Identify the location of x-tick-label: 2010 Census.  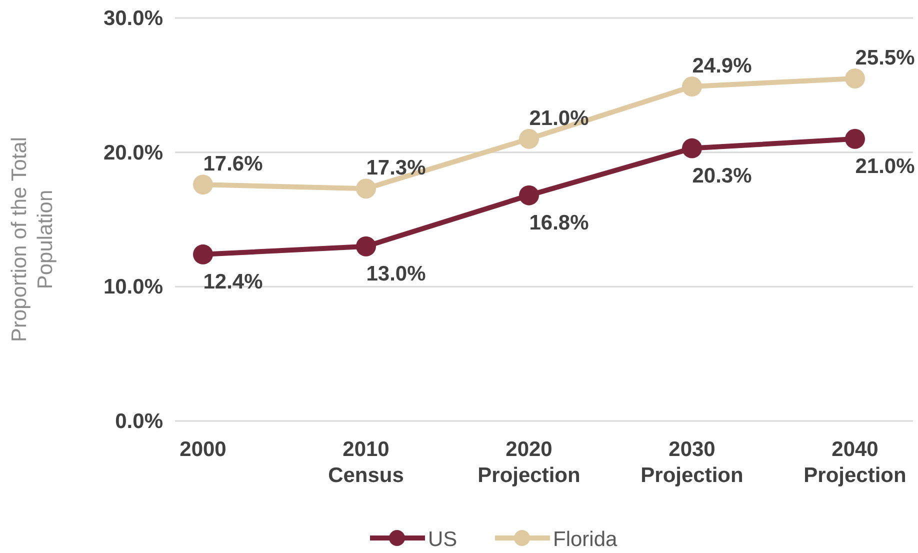
(366, 462).